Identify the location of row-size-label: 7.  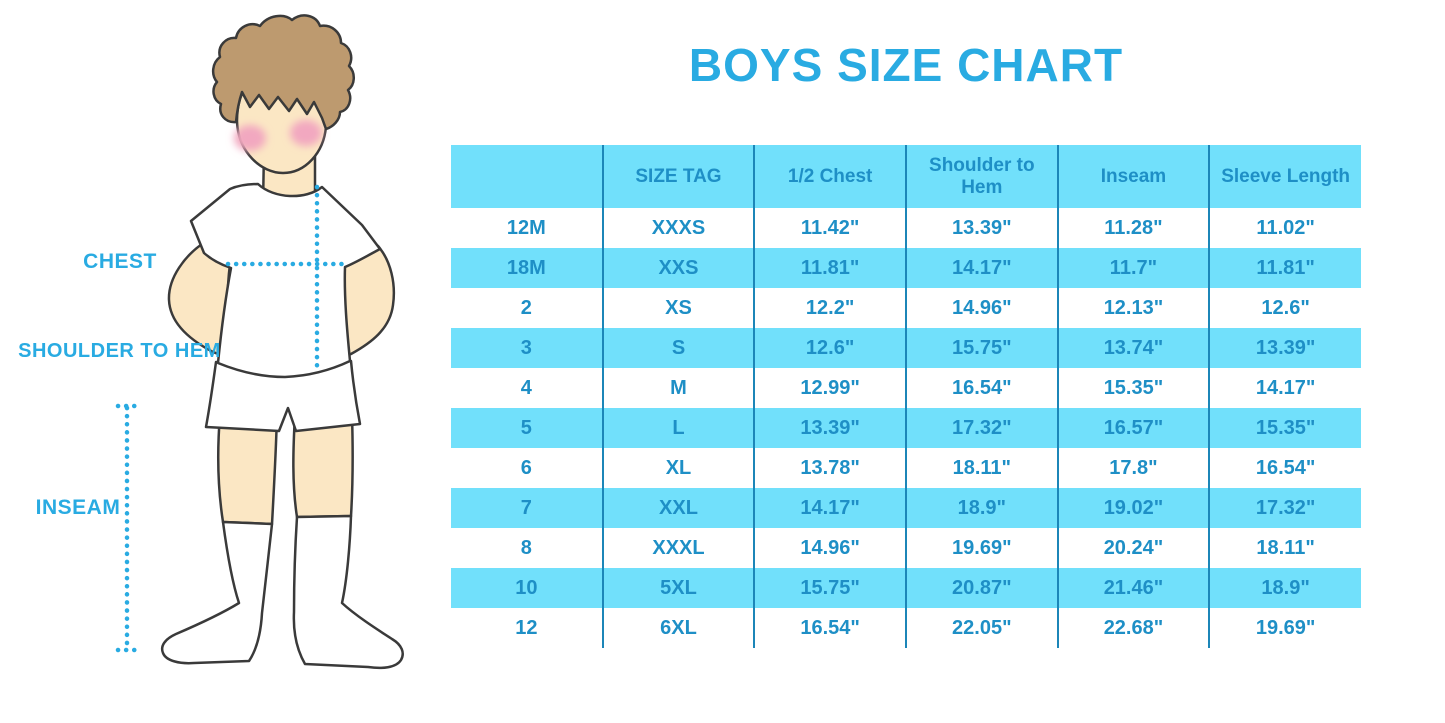
(527, 508).